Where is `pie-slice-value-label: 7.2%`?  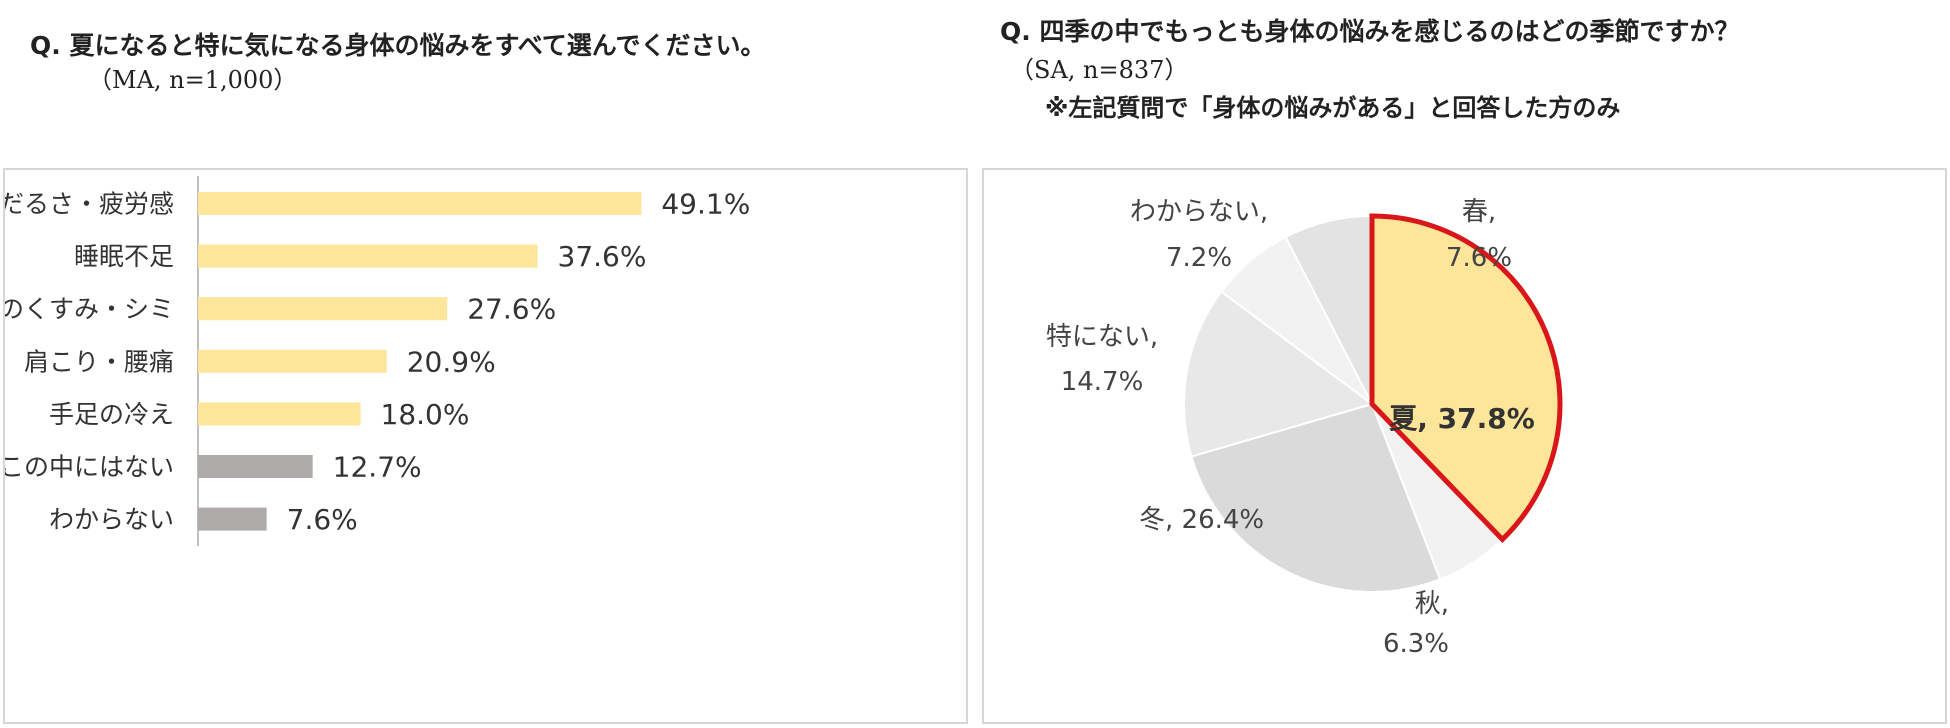
pie-slice-value-label: 7.2% is located at coordinates (1199, 258).